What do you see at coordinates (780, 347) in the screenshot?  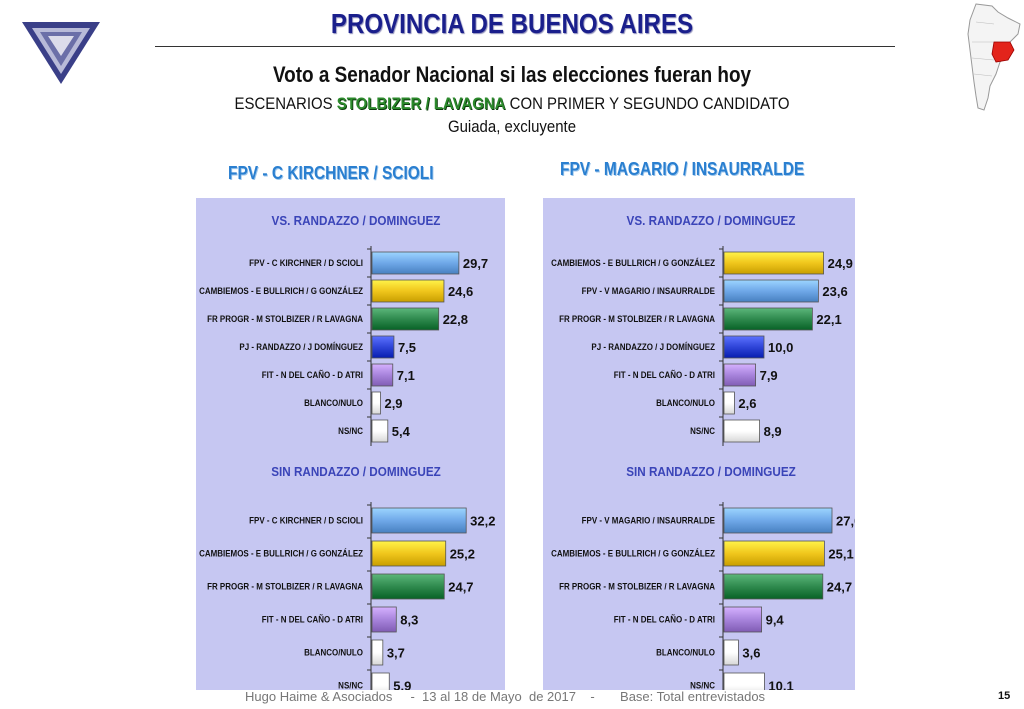 I see `value-label: 10,0` at bounding box center [780, 347].